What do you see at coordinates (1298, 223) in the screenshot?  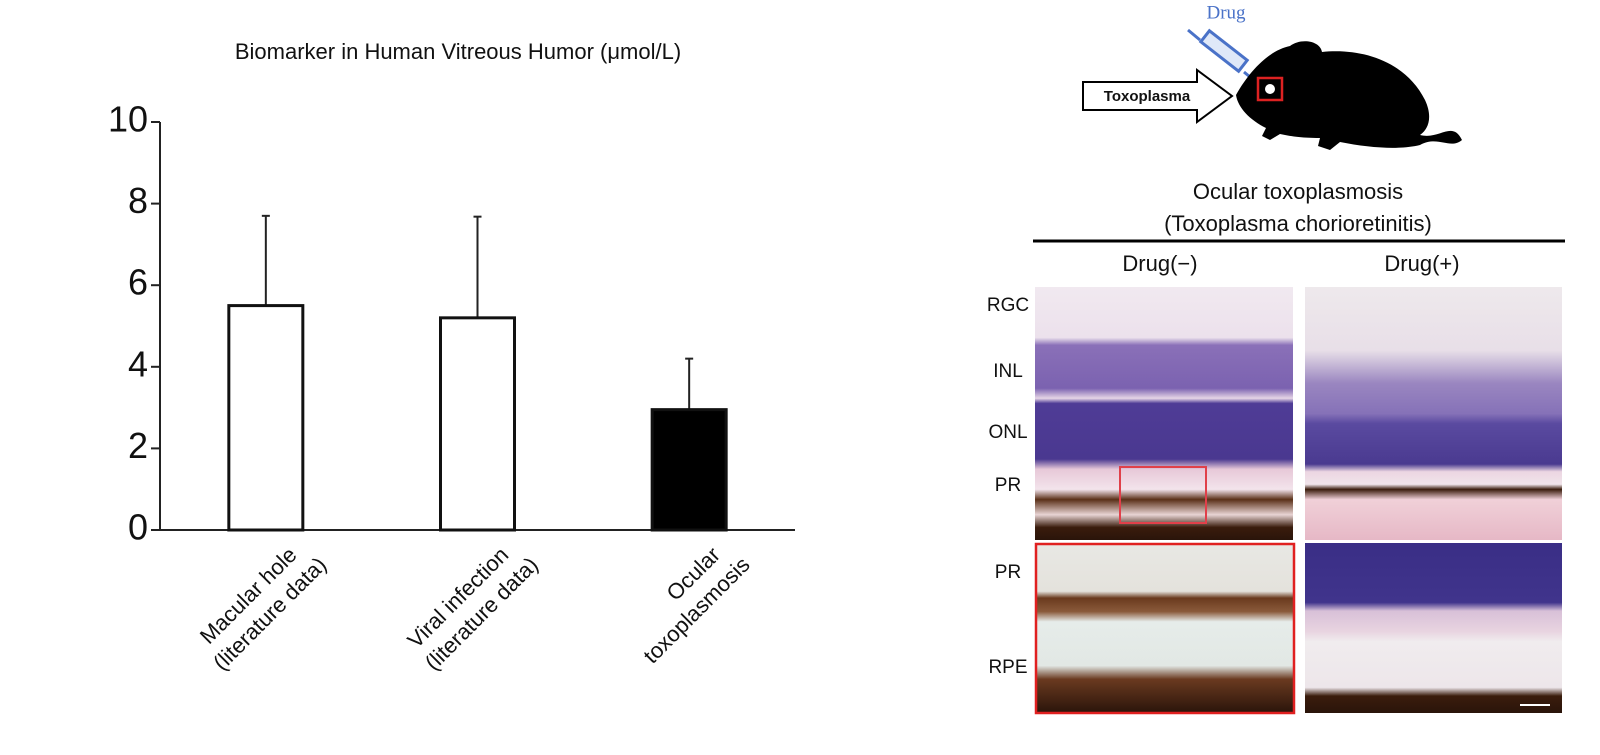 I see `panel-title: (Toxoplasma chorioretinitis)` at bounding box center [1298, 223].